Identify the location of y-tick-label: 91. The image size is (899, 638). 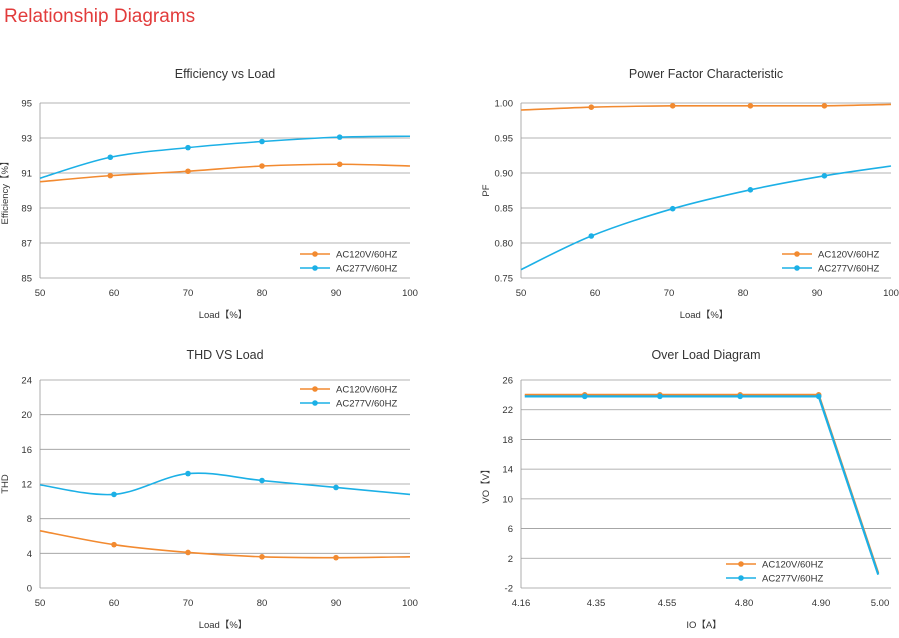
(26, 174).